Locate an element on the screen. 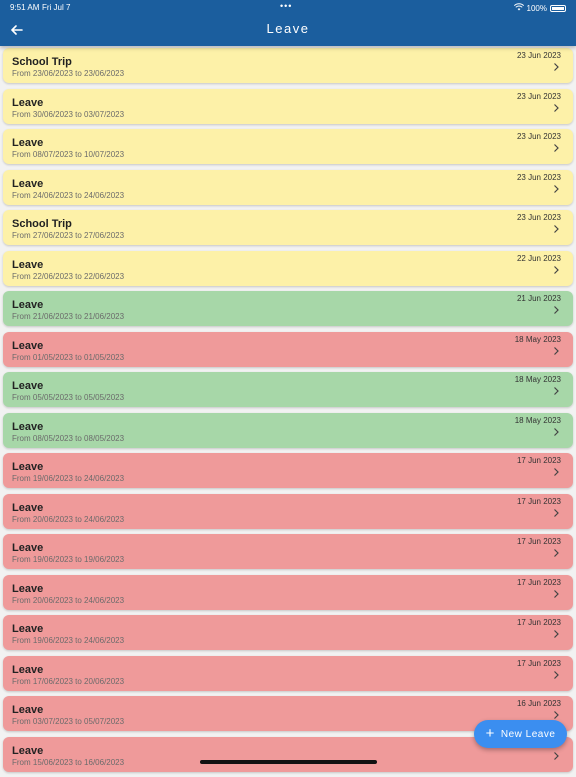  leave-submitted-date: 21 Jun 2023 is located at coordinates (538, 298).